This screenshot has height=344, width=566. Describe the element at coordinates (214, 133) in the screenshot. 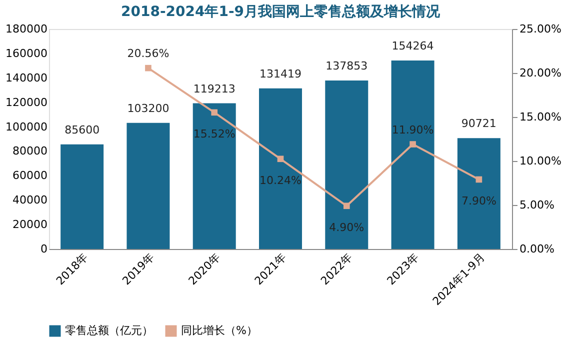

I see `data-label: 15.52%` at that location.